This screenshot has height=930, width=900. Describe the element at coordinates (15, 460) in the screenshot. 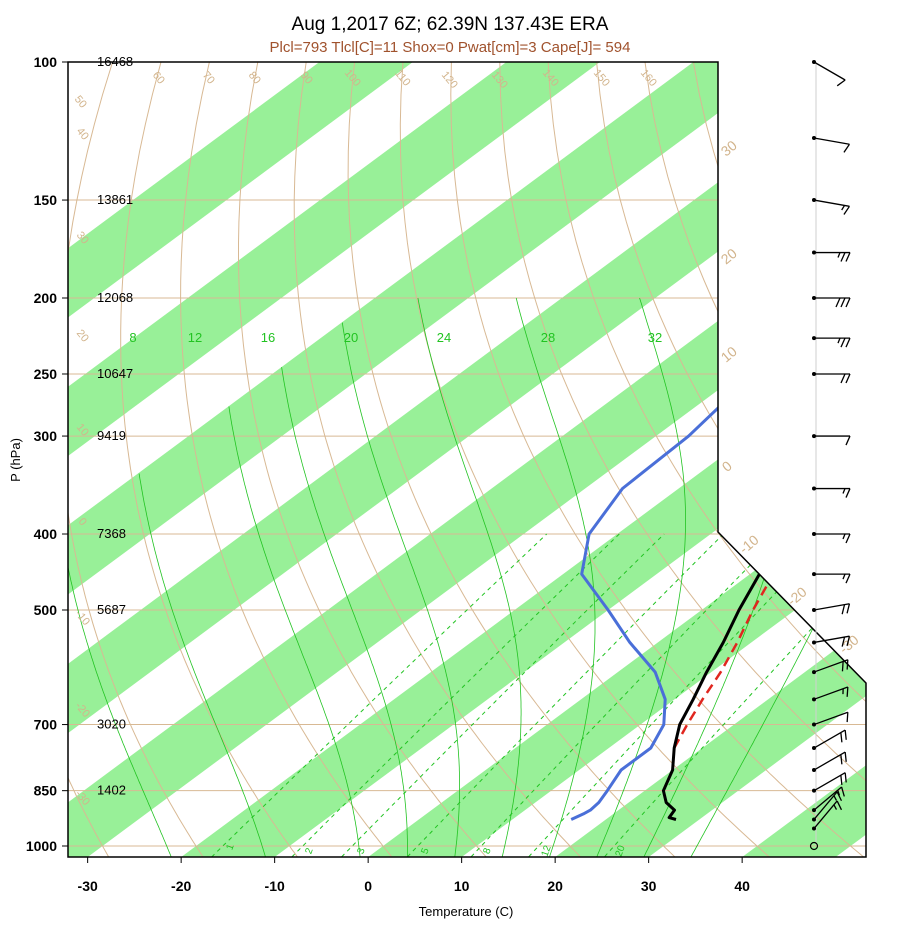

I see `y-axis-label: P (hPa)` at that location.